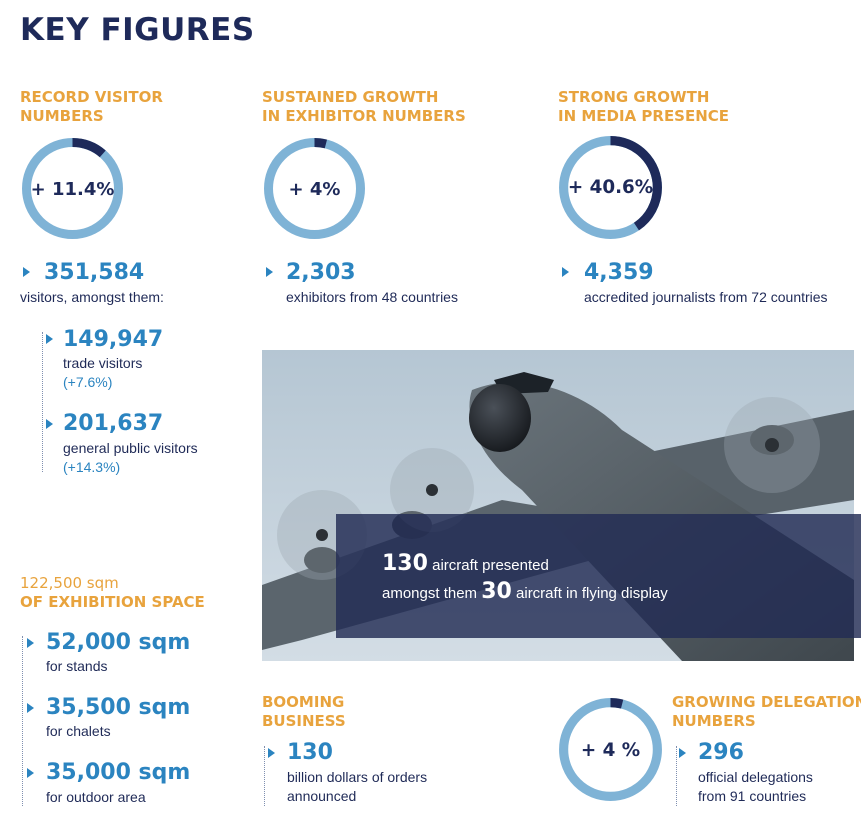 The image size is (861, 816). I want to click on space-heading: 122,500 sqm OF EXHIBITION SPACE, so click(112, 593).